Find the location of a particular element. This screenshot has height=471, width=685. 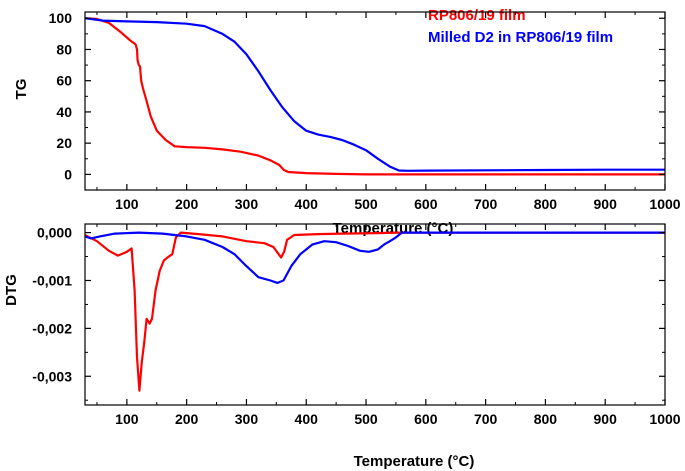

tg-x-tick-label: 900 is located at coordinates (606, 204).